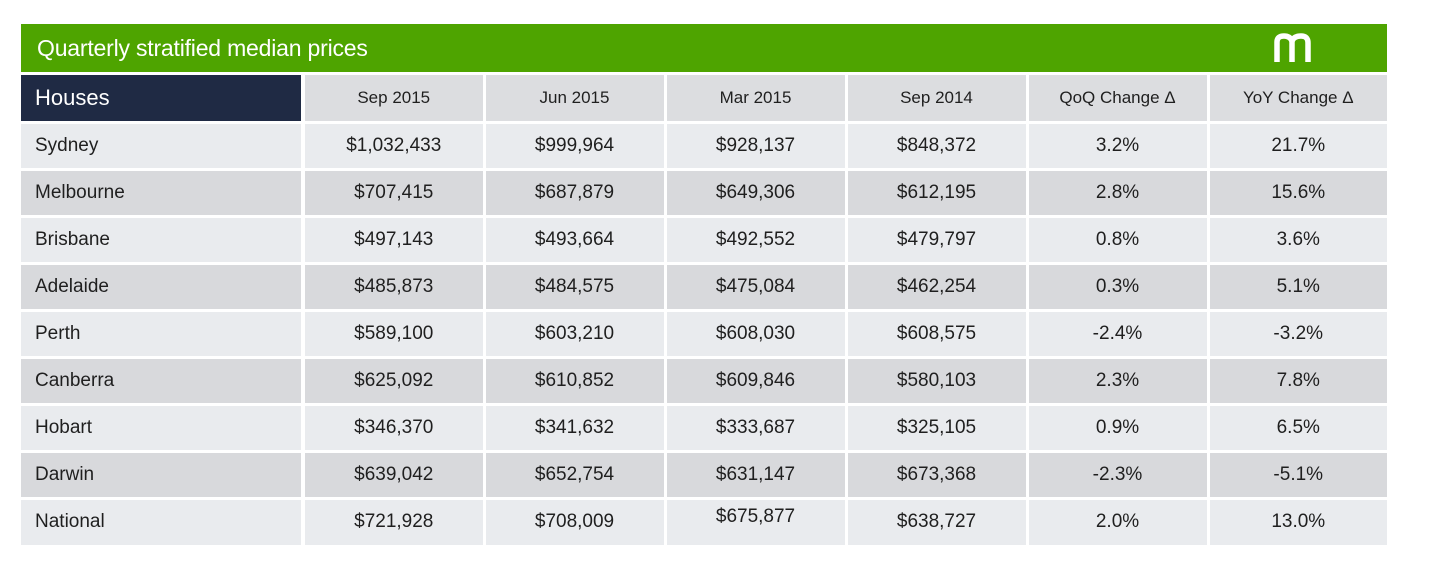 The image size is (1440, 573). Describe the element at coordinates (1118, 475) in the screenshot. I see `value-cell: -2.3%` at that location.